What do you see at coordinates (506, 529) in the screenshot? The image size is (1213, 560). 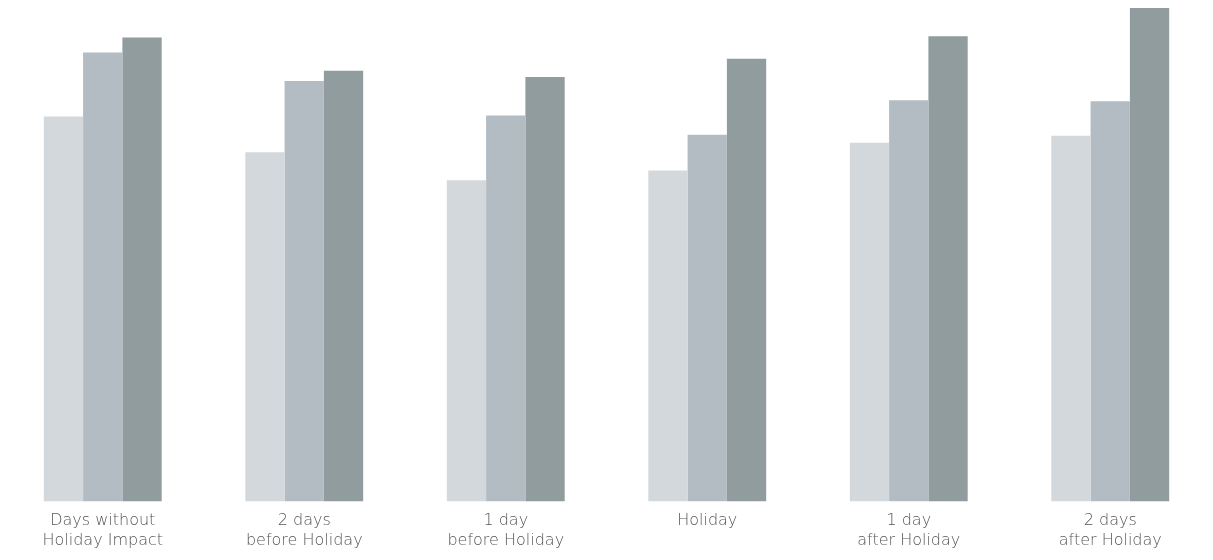 I see `x-tick-label: 1 day before Holiday` at bounding box center [506, 529].